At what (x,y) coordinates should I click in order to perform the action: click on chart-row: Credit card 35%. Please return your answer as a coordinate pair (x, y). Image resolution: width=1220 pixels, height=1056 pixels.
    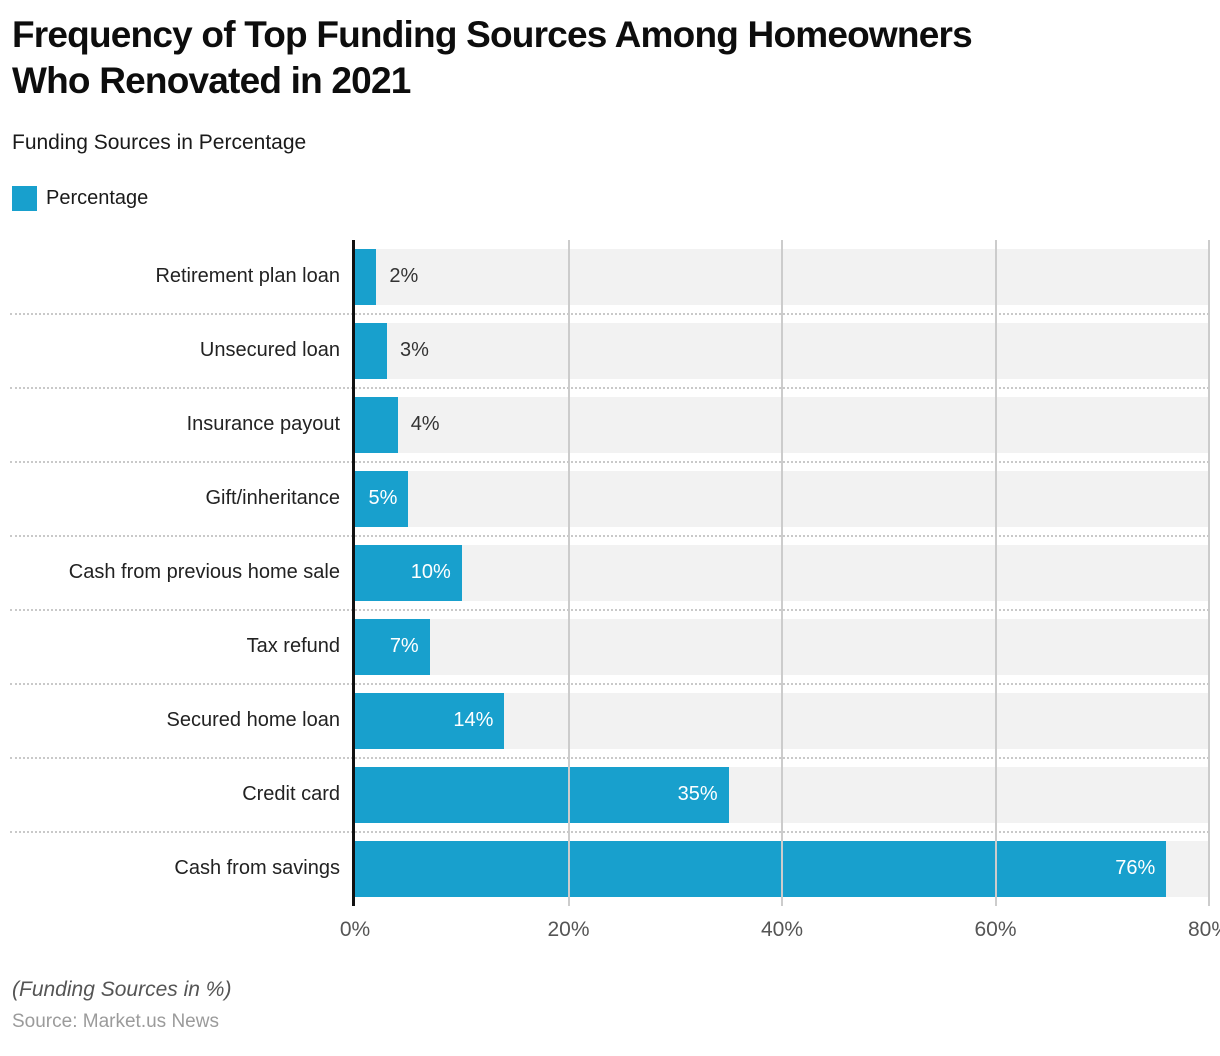
    Looking at the image, I should click on (610, 795).